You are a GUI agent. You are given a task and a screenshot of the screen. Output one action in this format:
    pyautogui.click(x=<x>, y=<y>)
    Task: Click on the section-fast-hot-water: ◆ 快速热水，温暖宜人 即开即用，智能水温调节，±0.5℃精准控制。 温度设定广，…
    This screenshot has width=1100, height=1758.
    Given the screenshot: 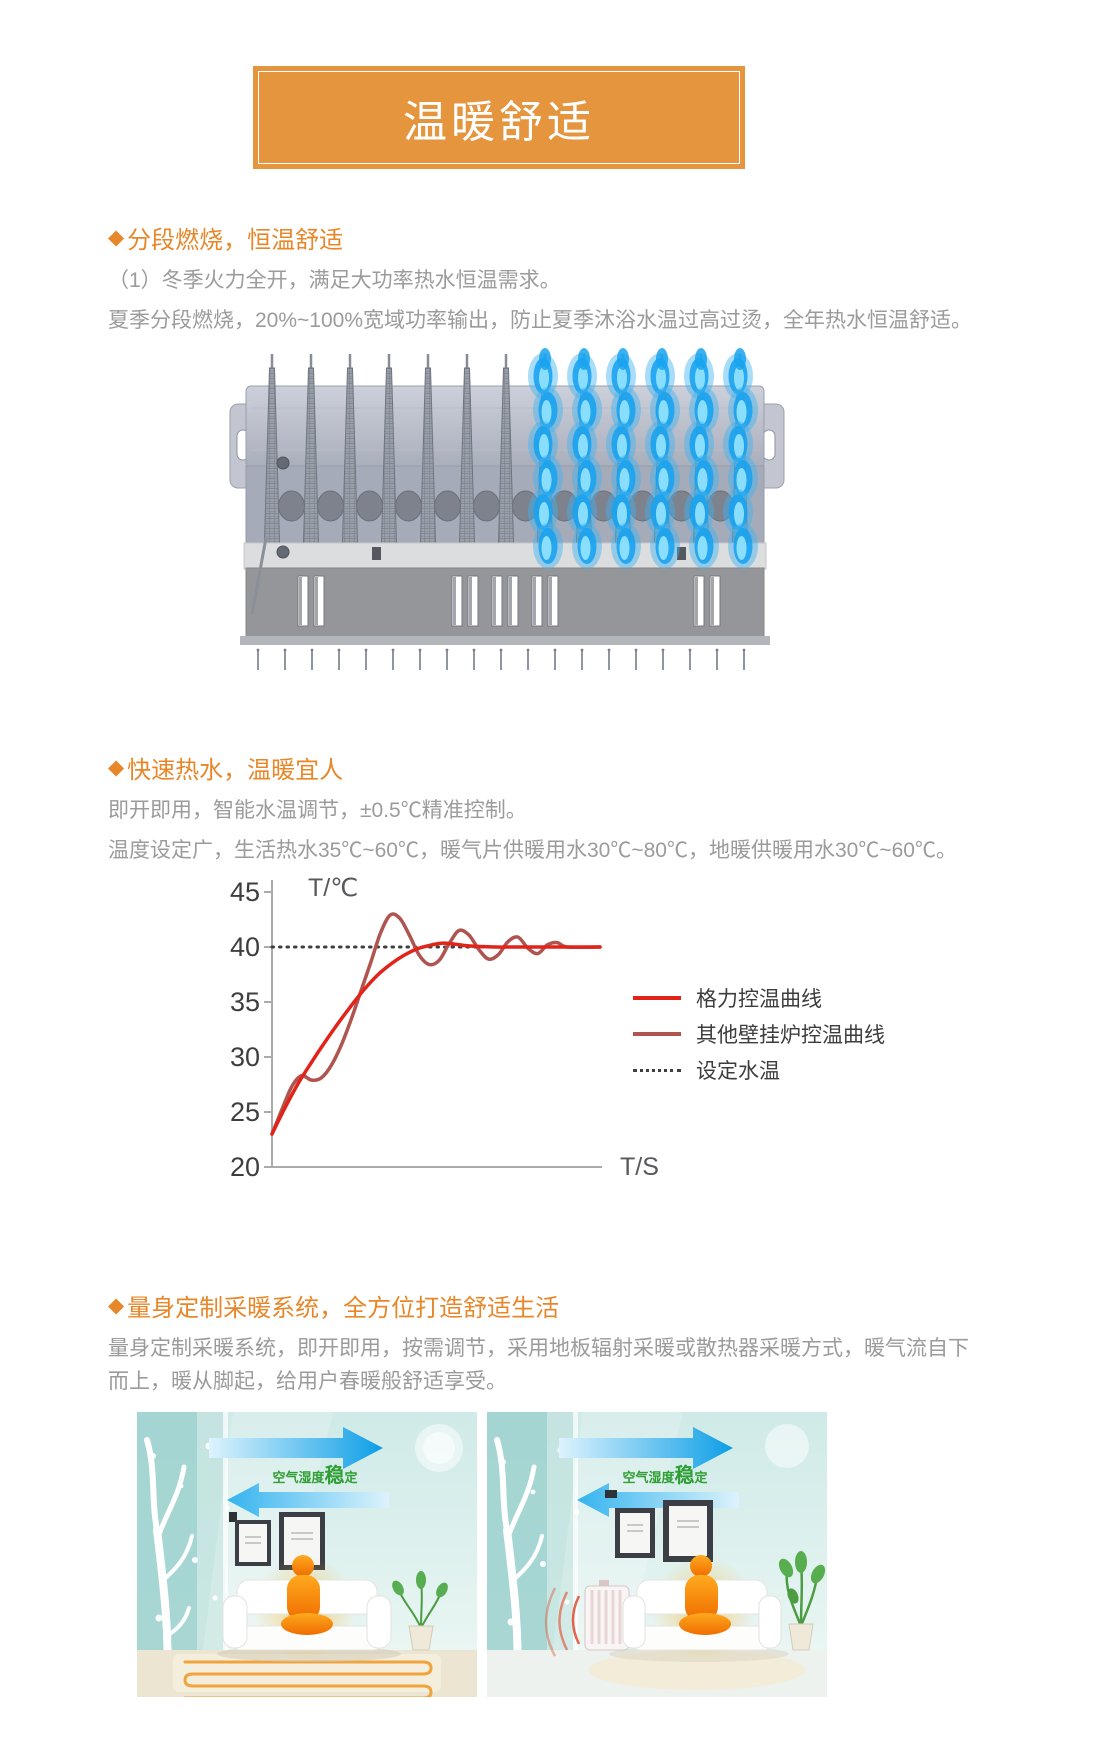 What is the action you would take?
    pyautogui.click(x=543, y=812)
    